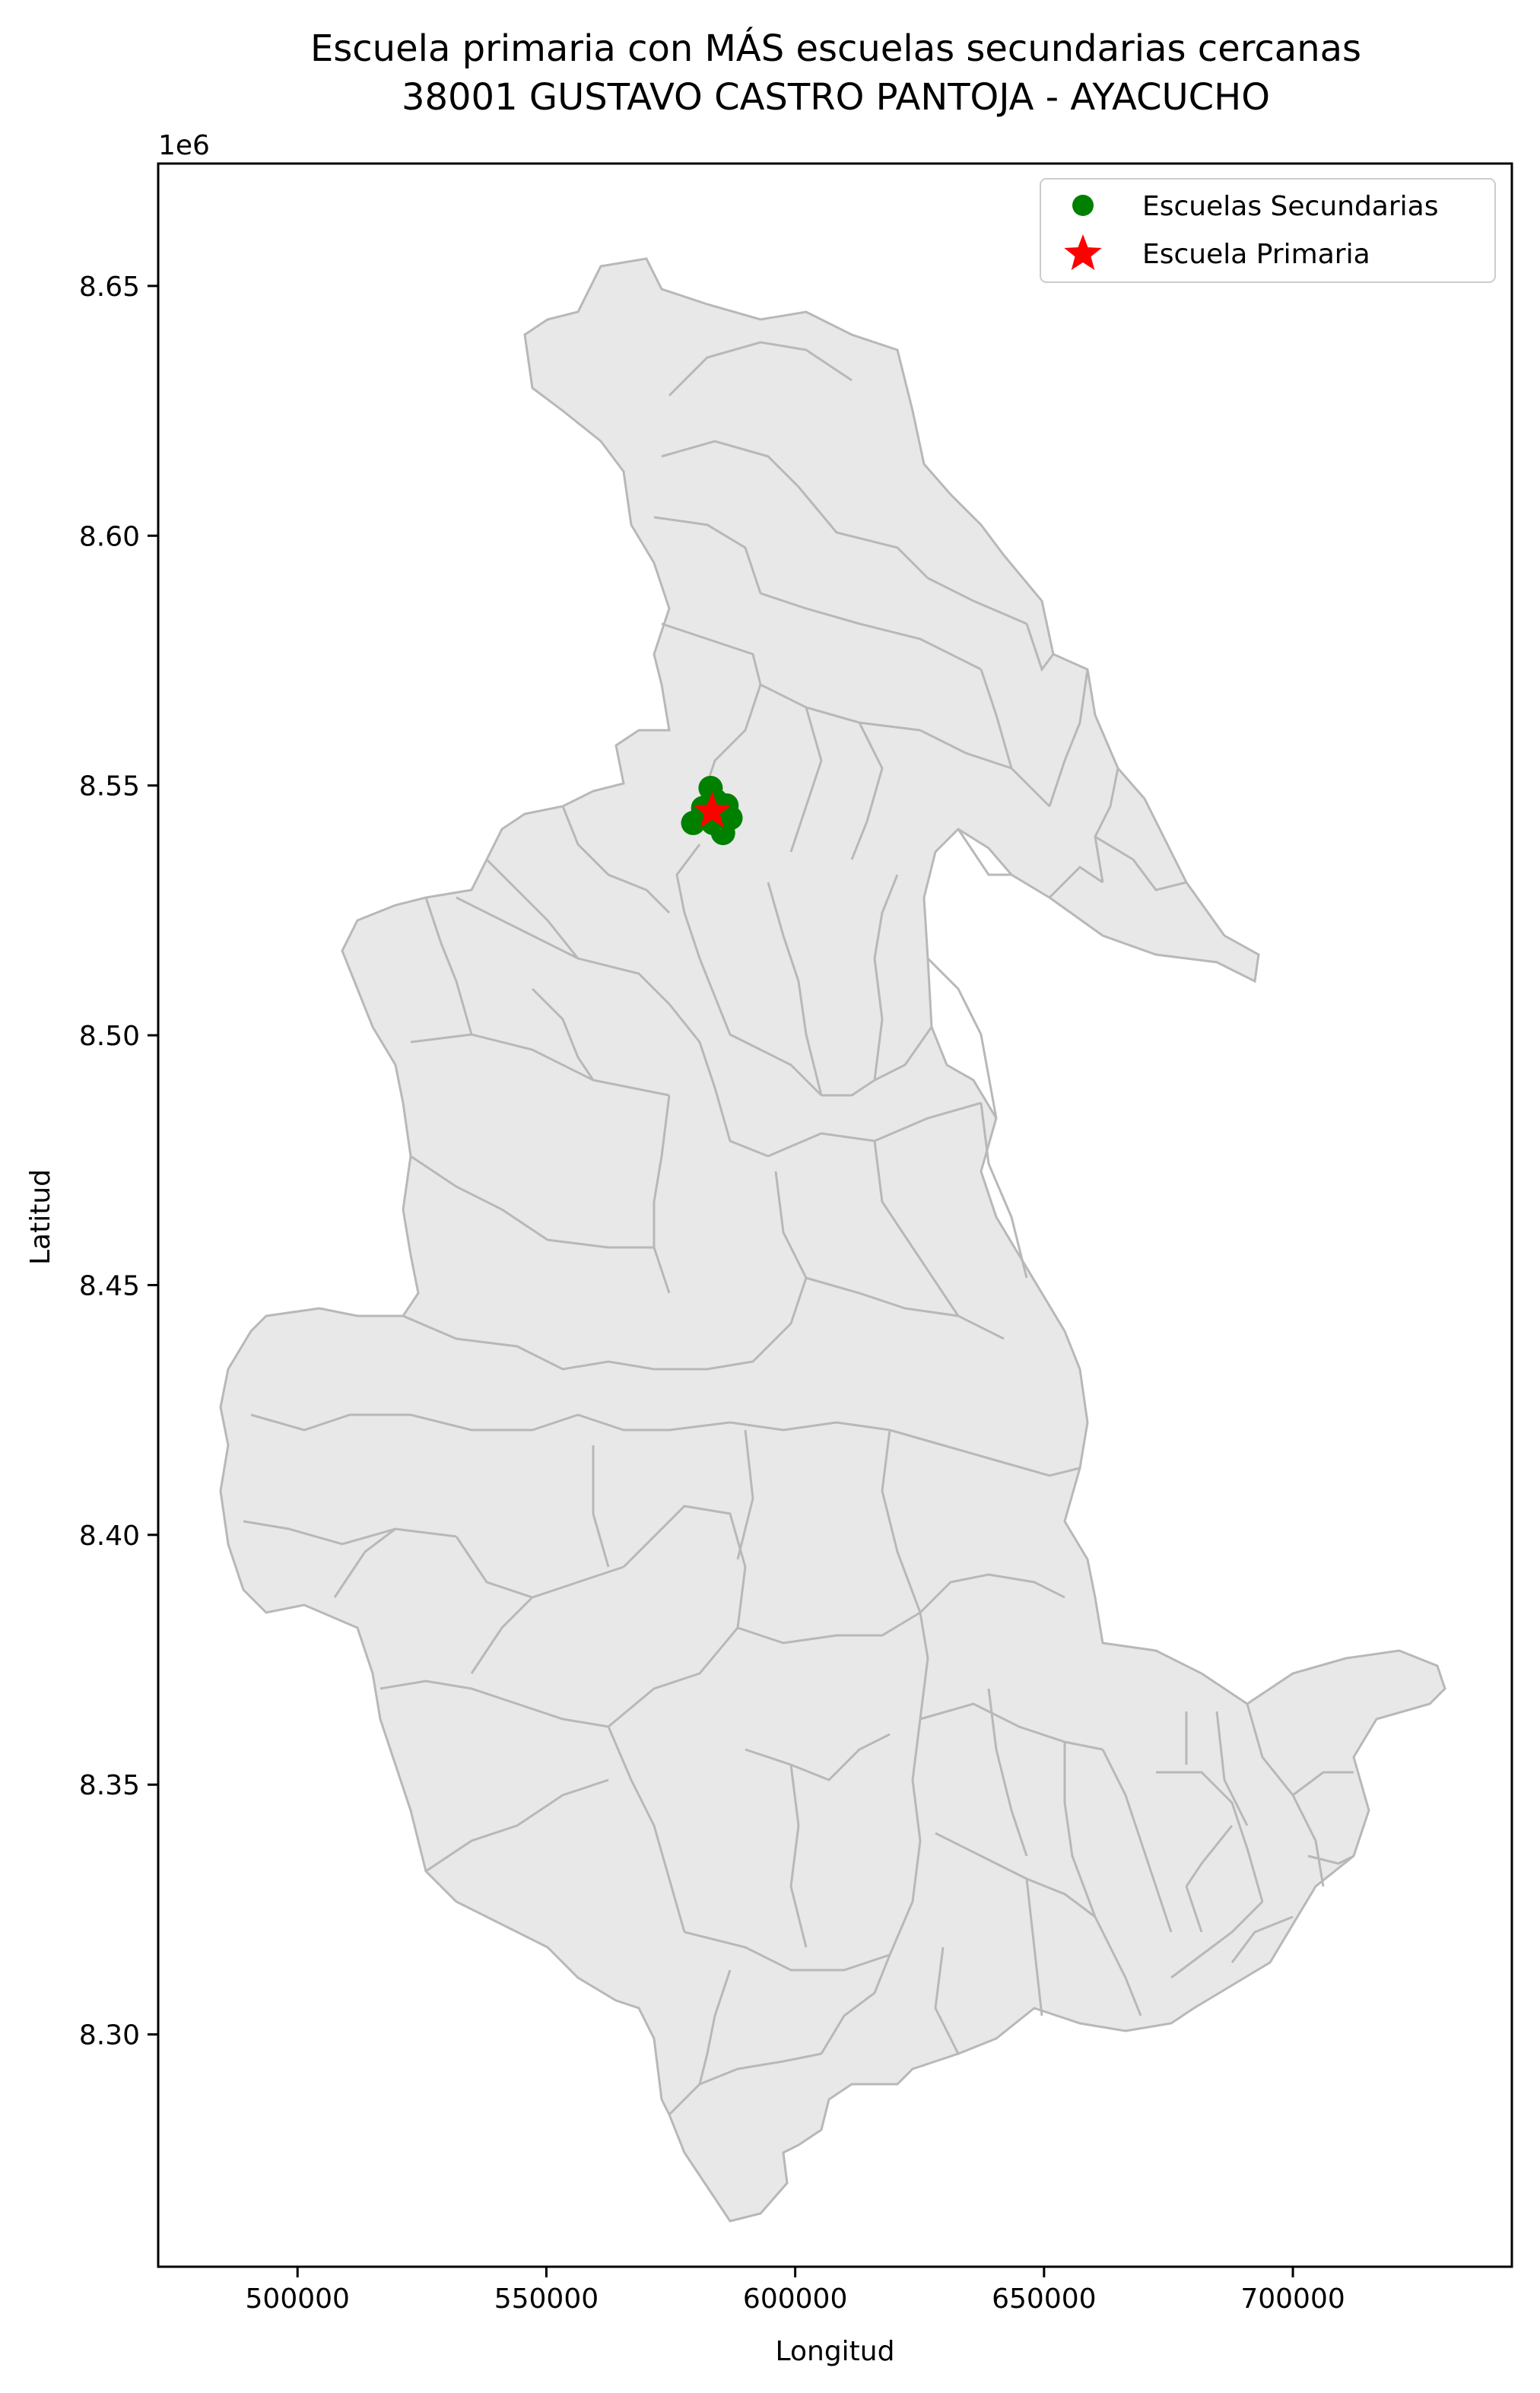  I want to click on x-tick-label: 700000, so click(1292, 2299).